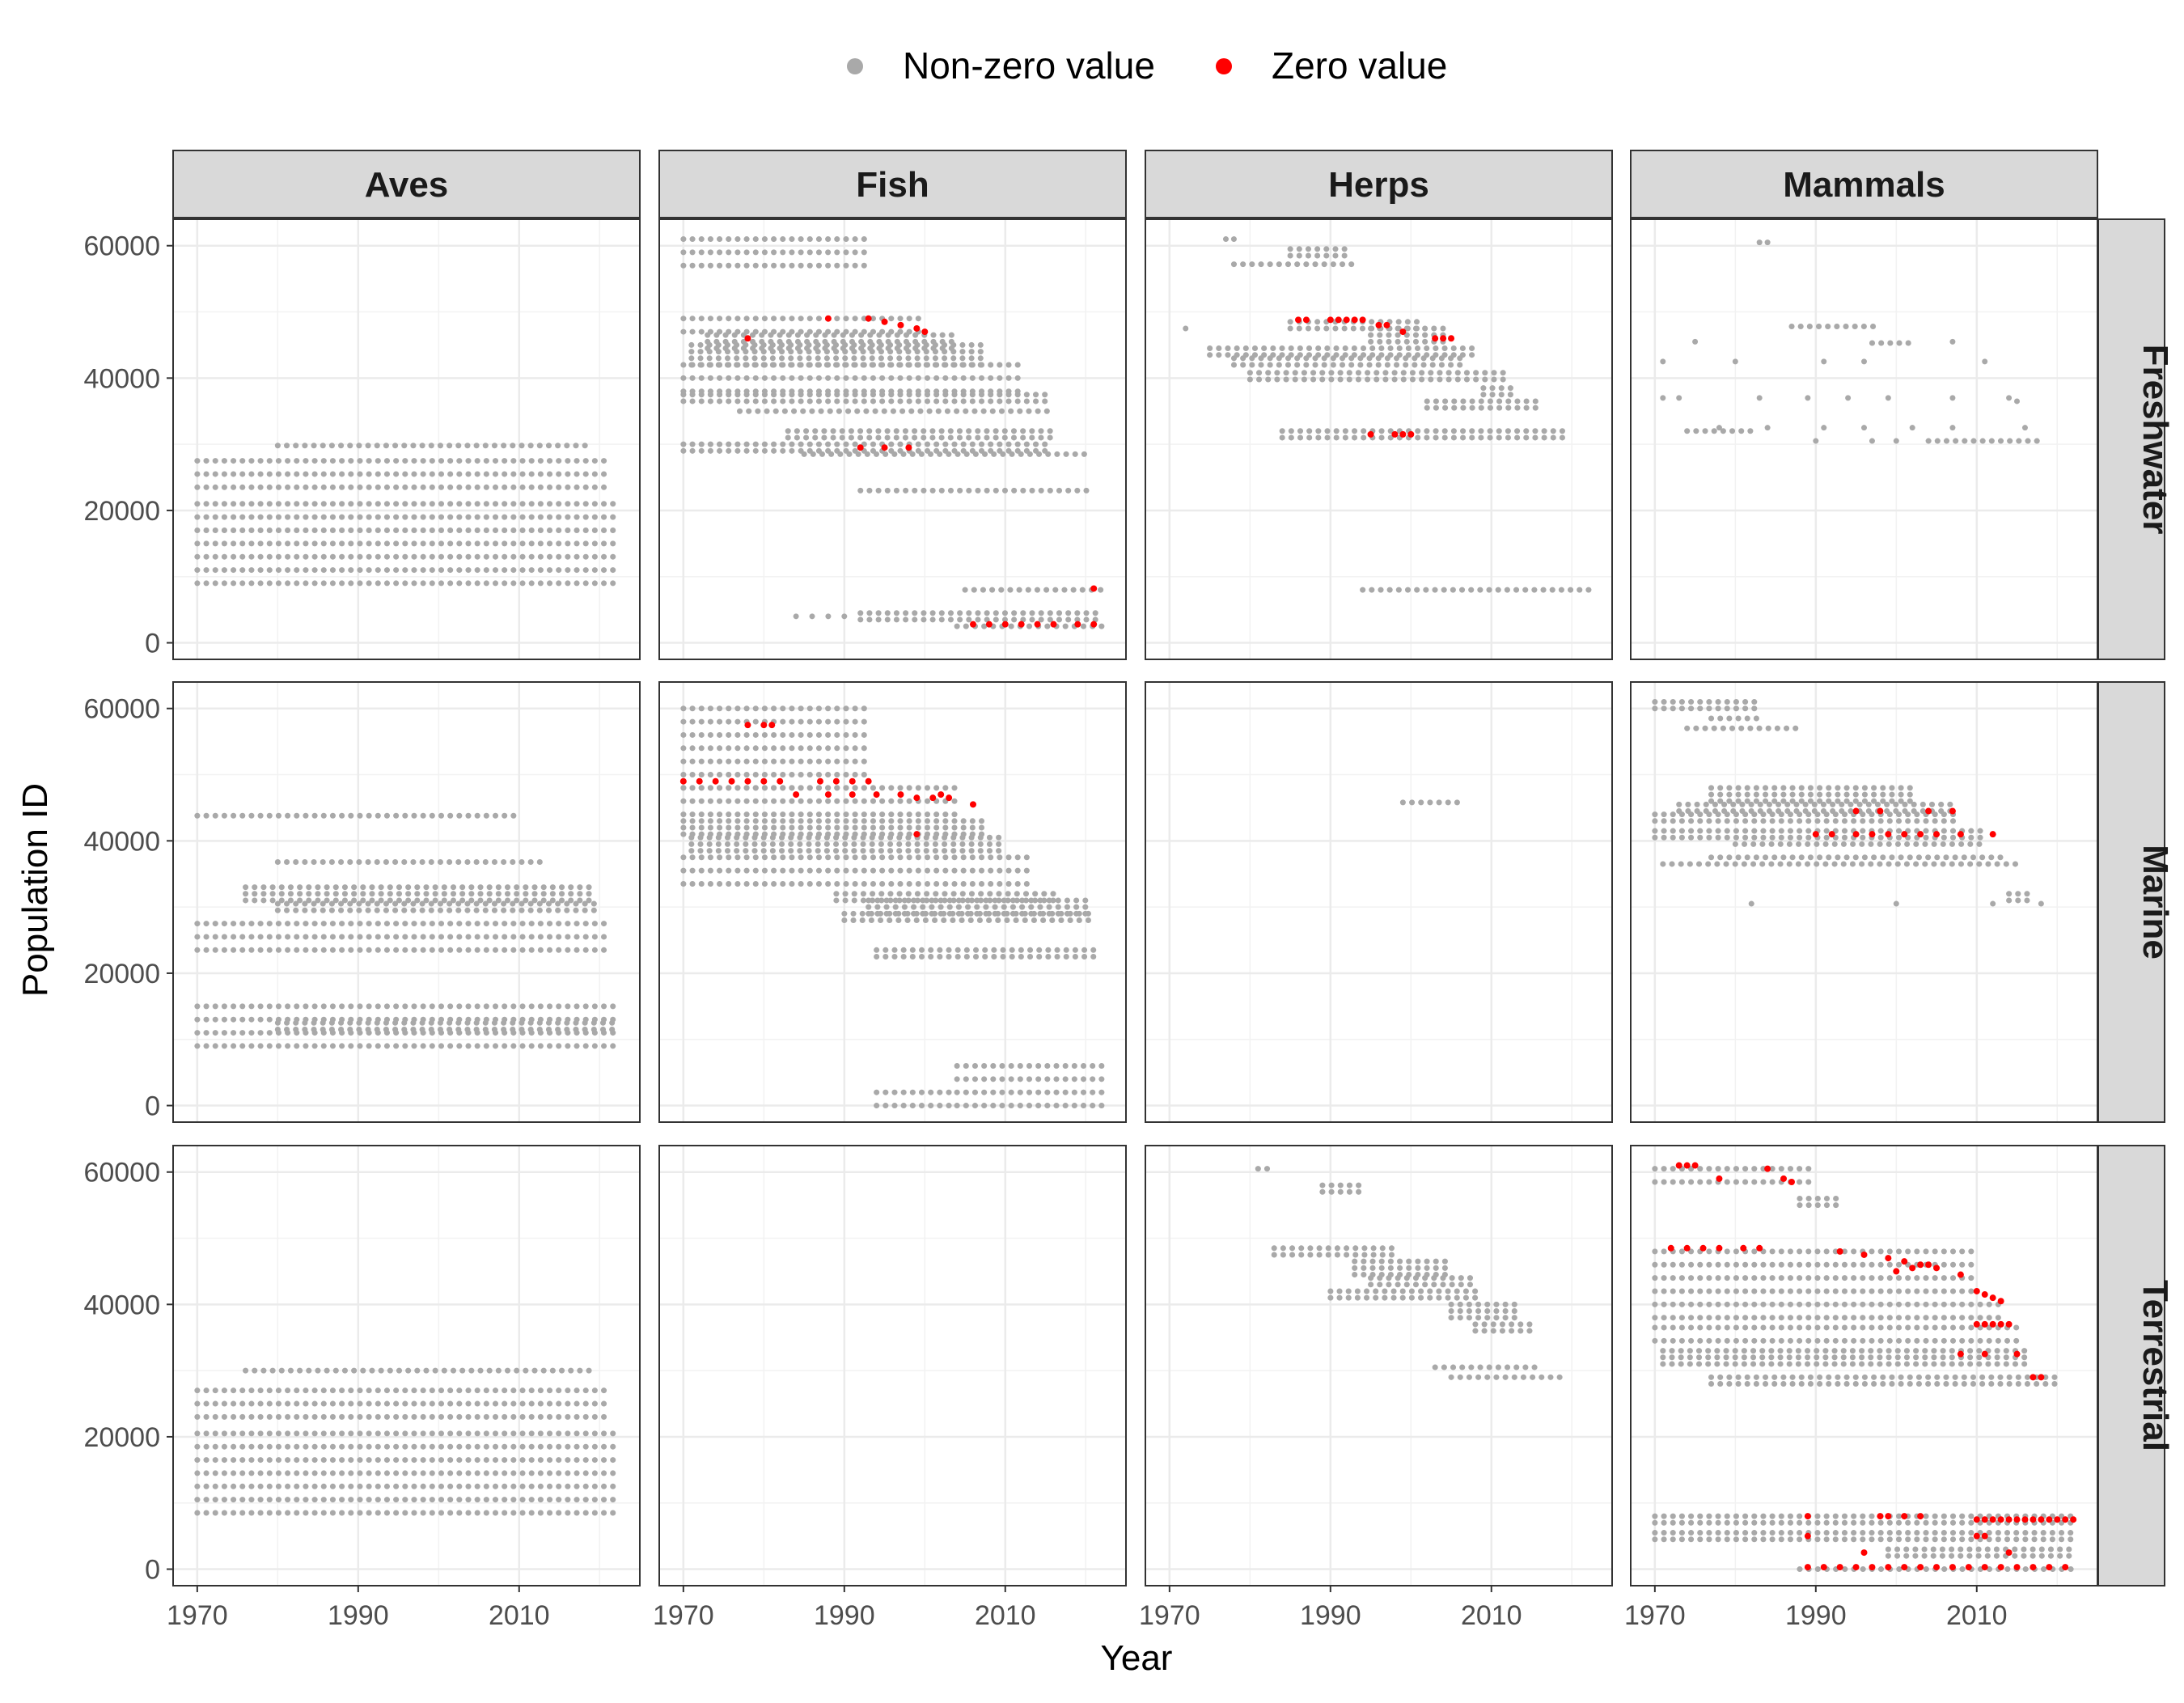 This screenshot has width=2184, height=1703. What do you see at coordinates (2155, 1365) in the screenshot?
I see `row-strip-label: Terrestrial` at bounding box center [2155, 1365].